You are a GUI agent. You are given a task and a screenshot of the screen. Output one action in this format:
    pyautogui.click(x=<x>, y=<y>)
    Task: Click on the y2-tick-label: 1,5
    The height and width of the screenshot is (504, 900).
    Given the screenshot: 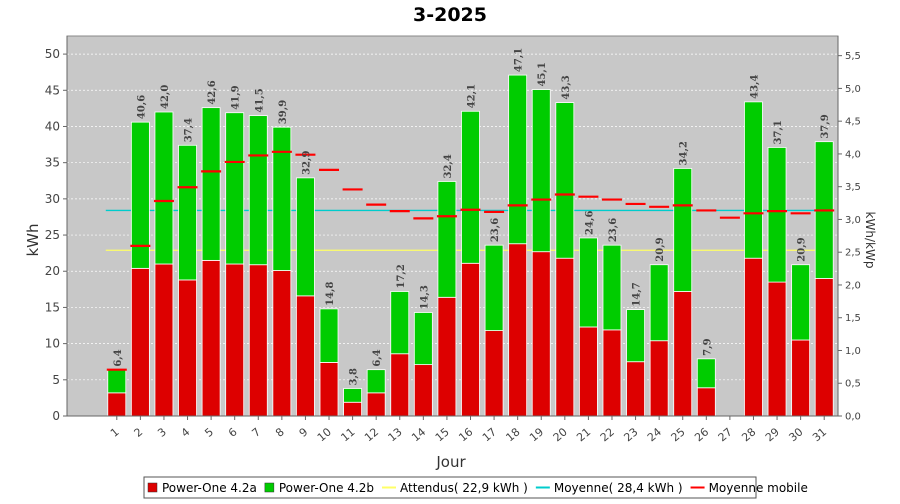 What is the action you would take?
    pyautogui.click(x=853, y=318)
    